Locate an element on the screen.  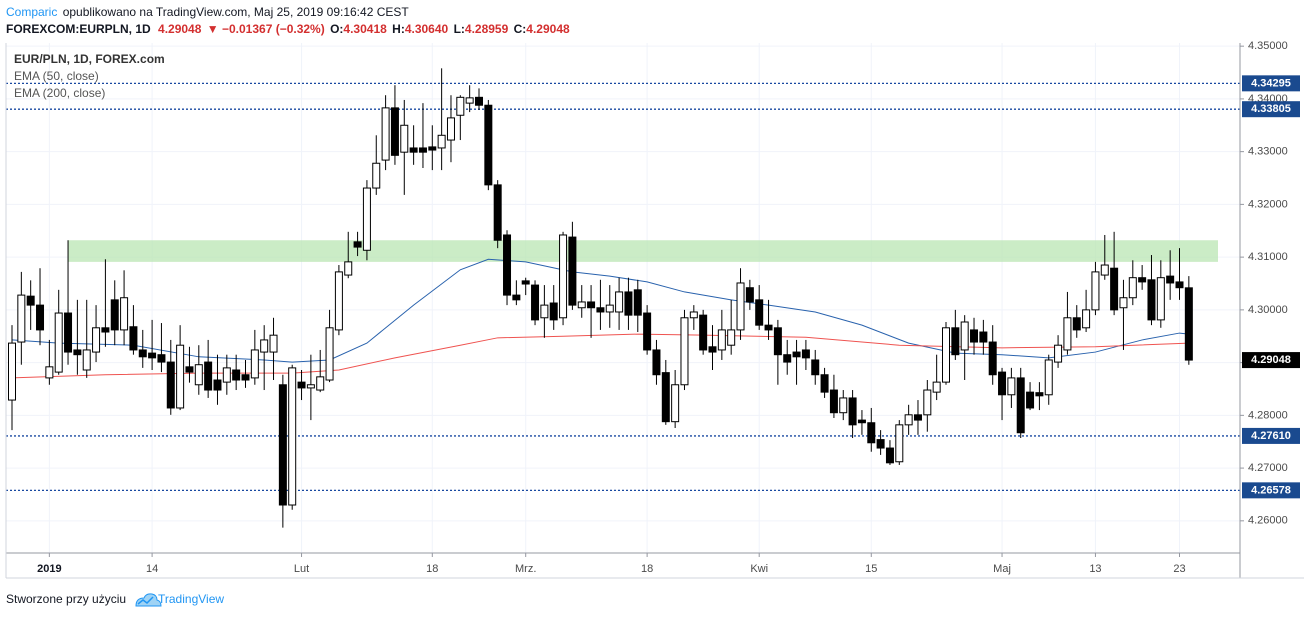
zone-layer is located at coordinates (643, 251).